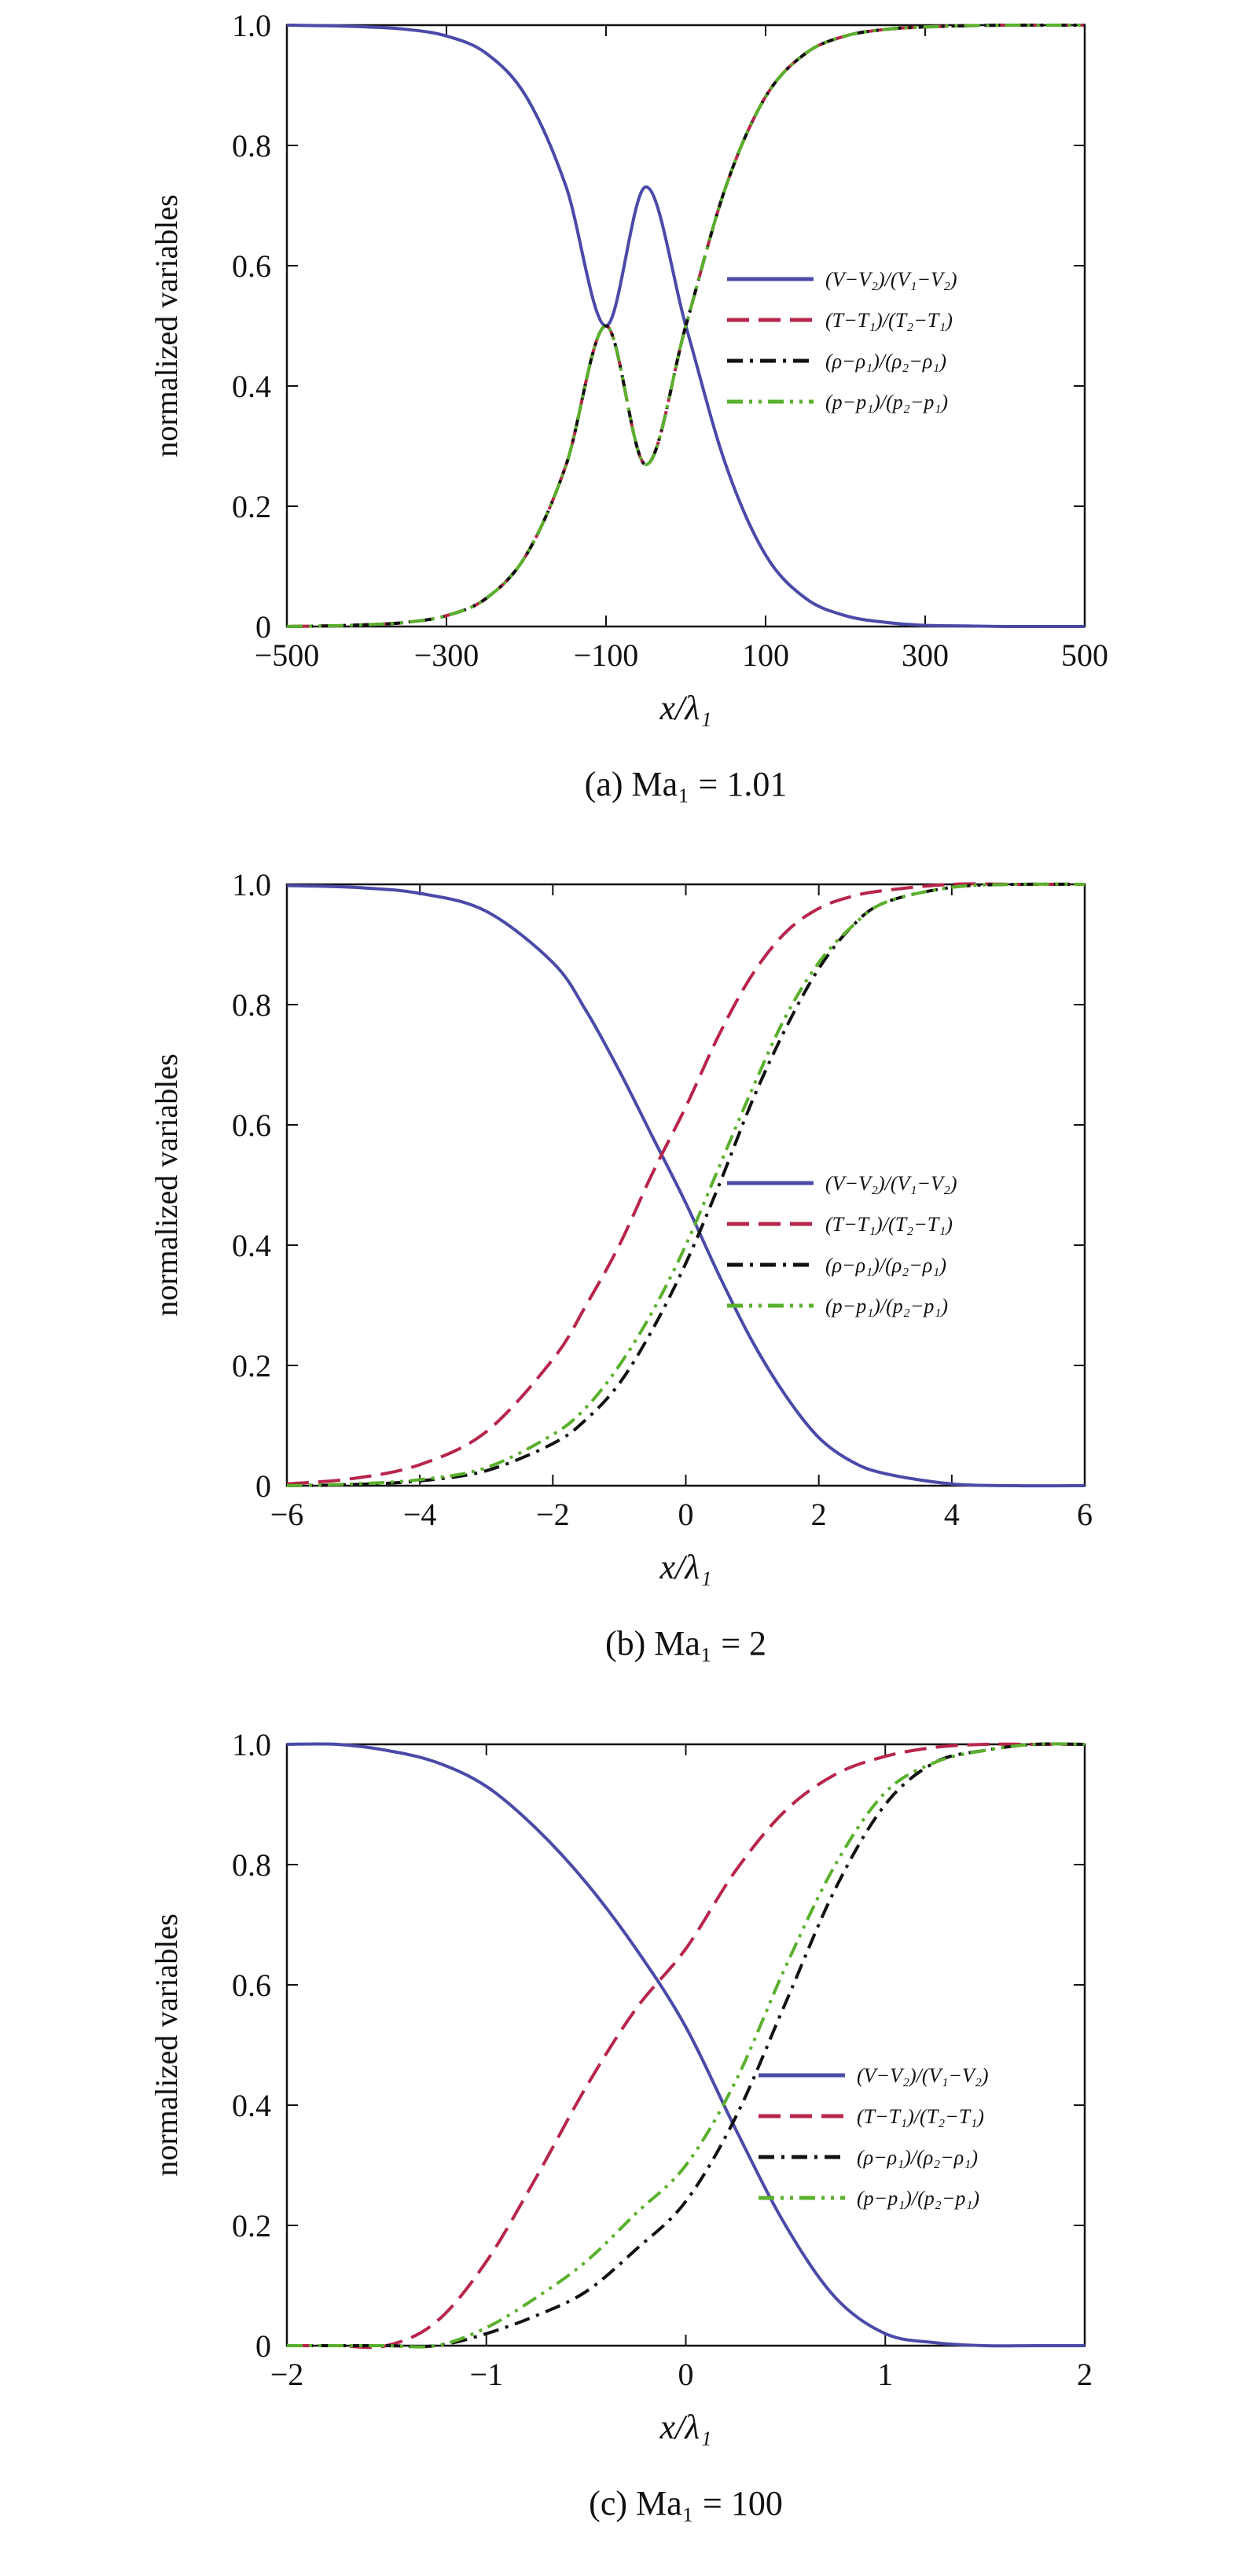  Describe the element at coordinates (288, 655) in the screenshot. I see `x-tick-label: −500` at that location.